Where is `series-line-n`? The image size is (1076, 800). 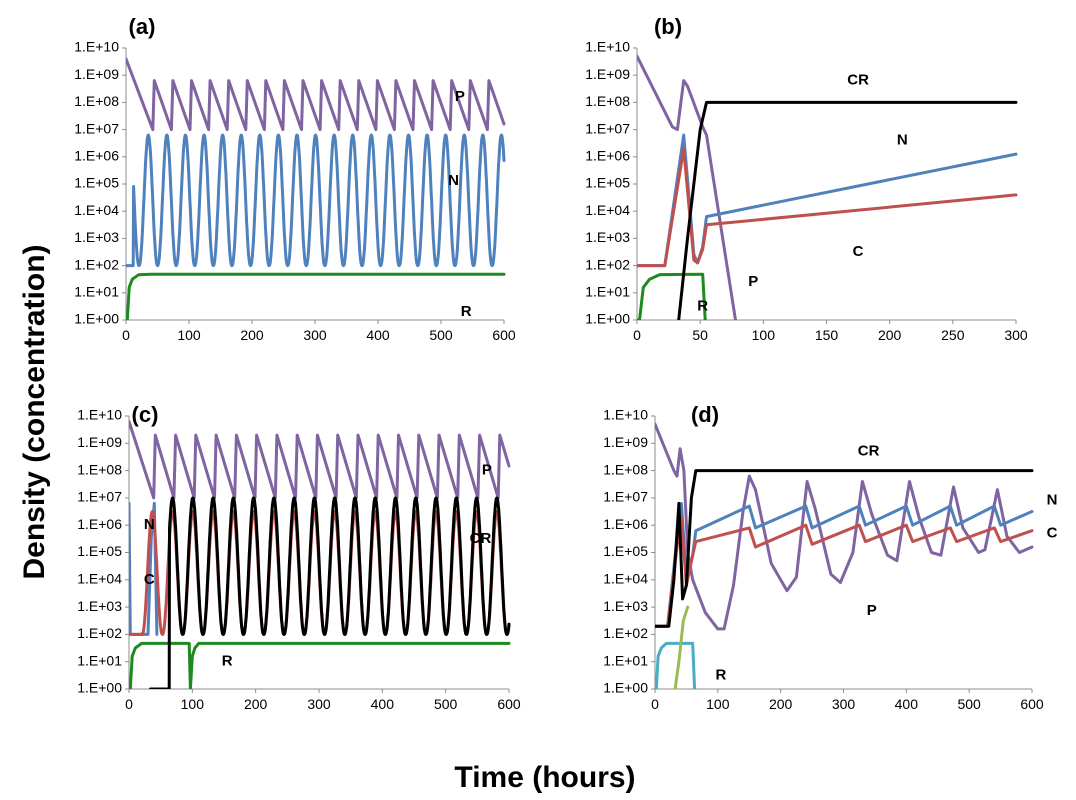
series-line-n is located at coordinates (316, 200).